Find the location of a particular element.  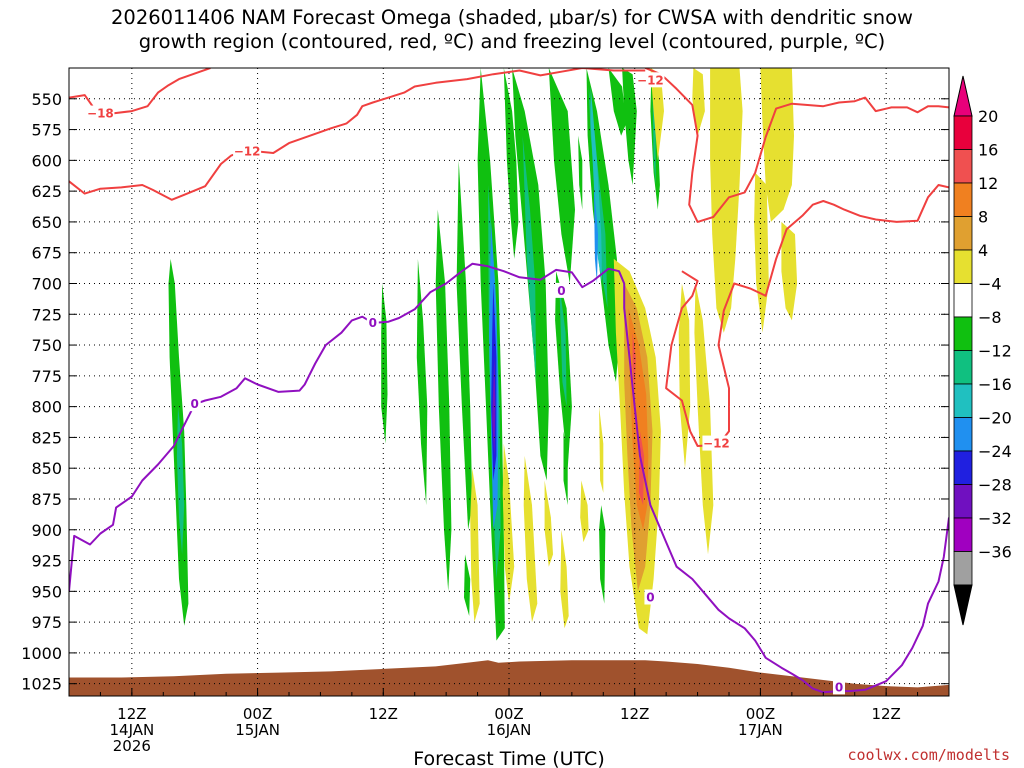

x-tick-label-6-2: 14JAN is located at coordinates (131, 730).